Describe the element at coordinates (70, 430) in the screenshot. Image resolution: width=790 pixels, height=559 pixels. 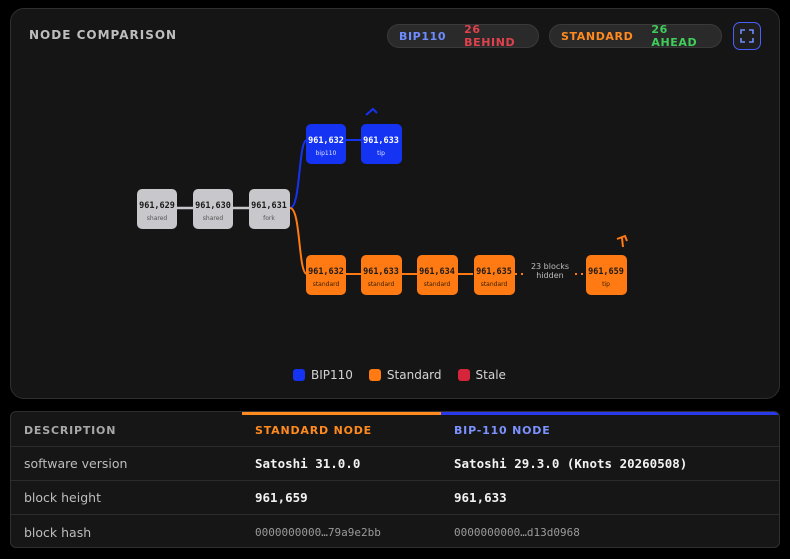
I see `header-description: DESCRIPTION` at that location.